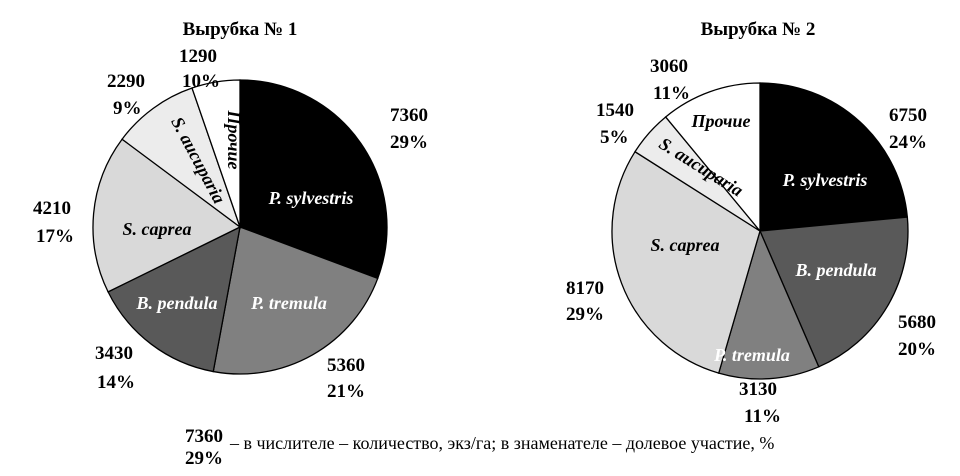  I want to click on chart-1-slice-p-tremula, so click(295, 300).